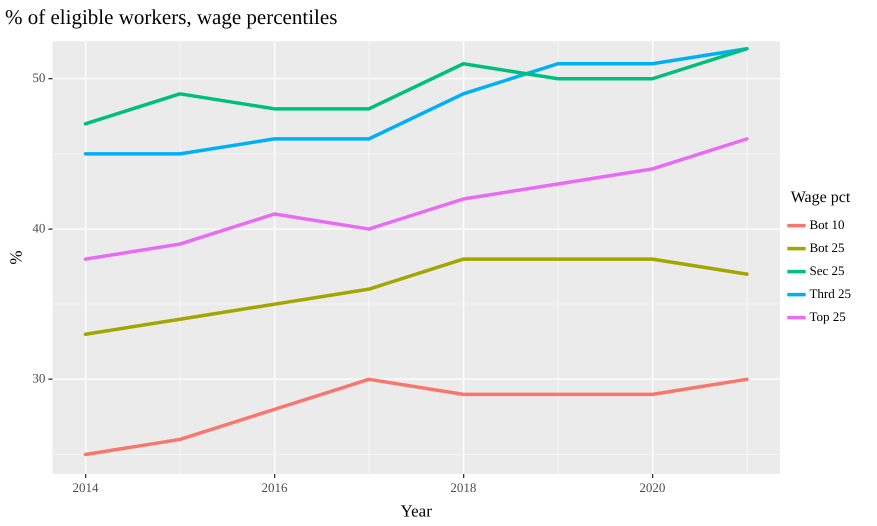 This screenshot has width=877, height=526. Describe the element at coordinates (827, 316) in the screenshot. I see `legend-label: Top 25` at that location.